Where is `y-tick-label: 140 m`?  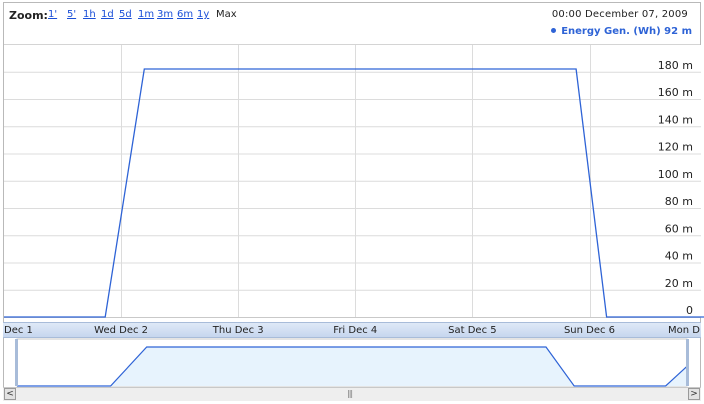
y-tick-label: 140 m is located at coordinates (675, 119).